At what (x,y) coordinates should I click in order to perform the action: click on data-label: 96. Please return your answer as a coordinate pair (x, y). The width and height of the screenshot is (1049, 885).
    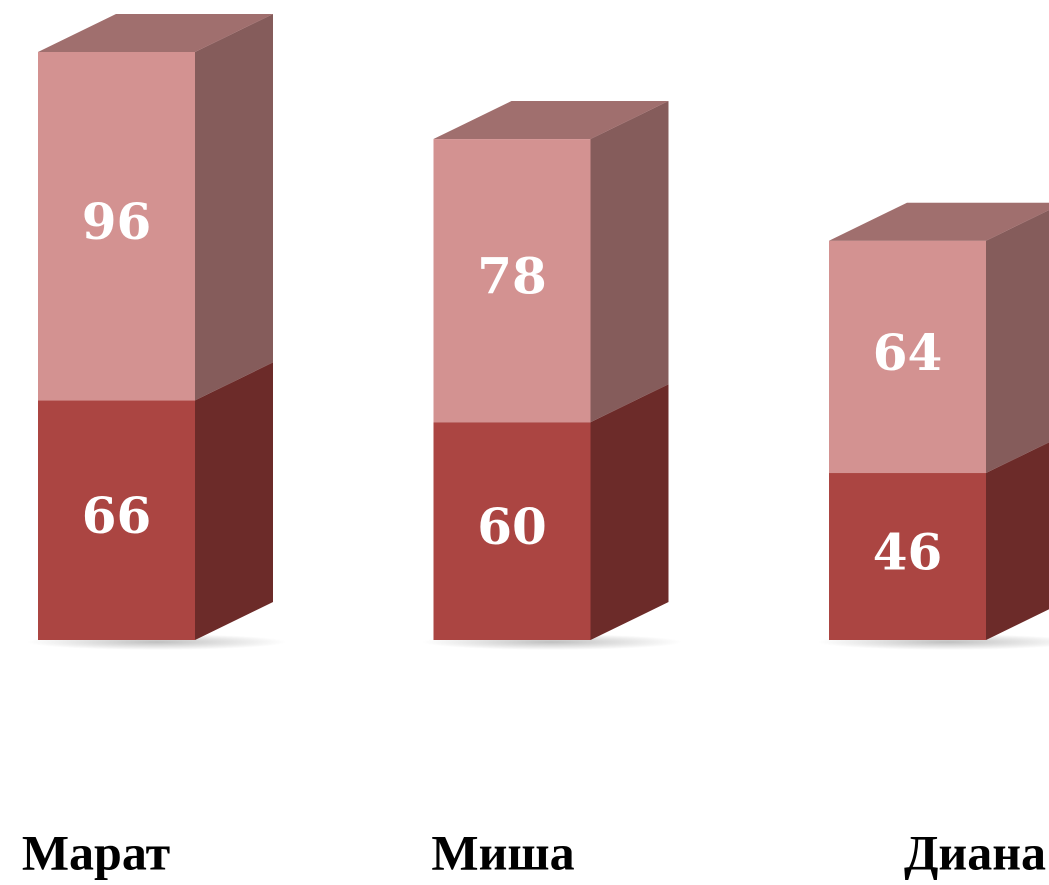
    Looking at the image, I should click on (117, 221).